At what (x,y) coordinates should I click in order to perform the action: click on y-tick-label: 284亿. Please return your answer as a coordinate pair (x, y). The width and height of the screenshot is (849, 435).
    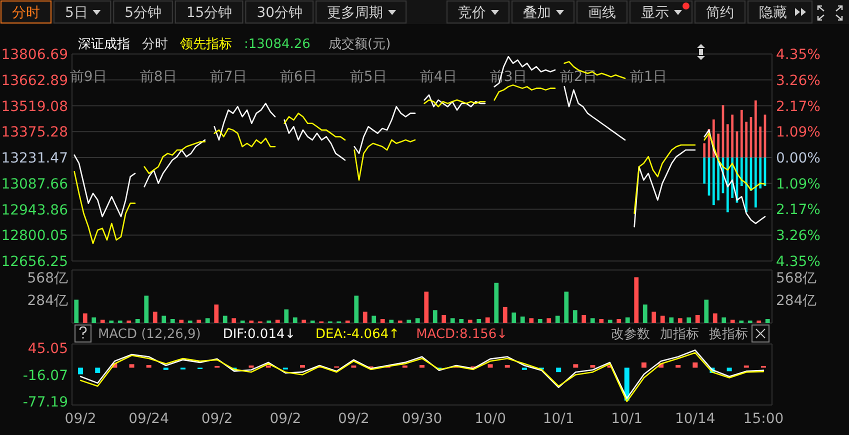
    Looking at the image, I should click on (47, 301).